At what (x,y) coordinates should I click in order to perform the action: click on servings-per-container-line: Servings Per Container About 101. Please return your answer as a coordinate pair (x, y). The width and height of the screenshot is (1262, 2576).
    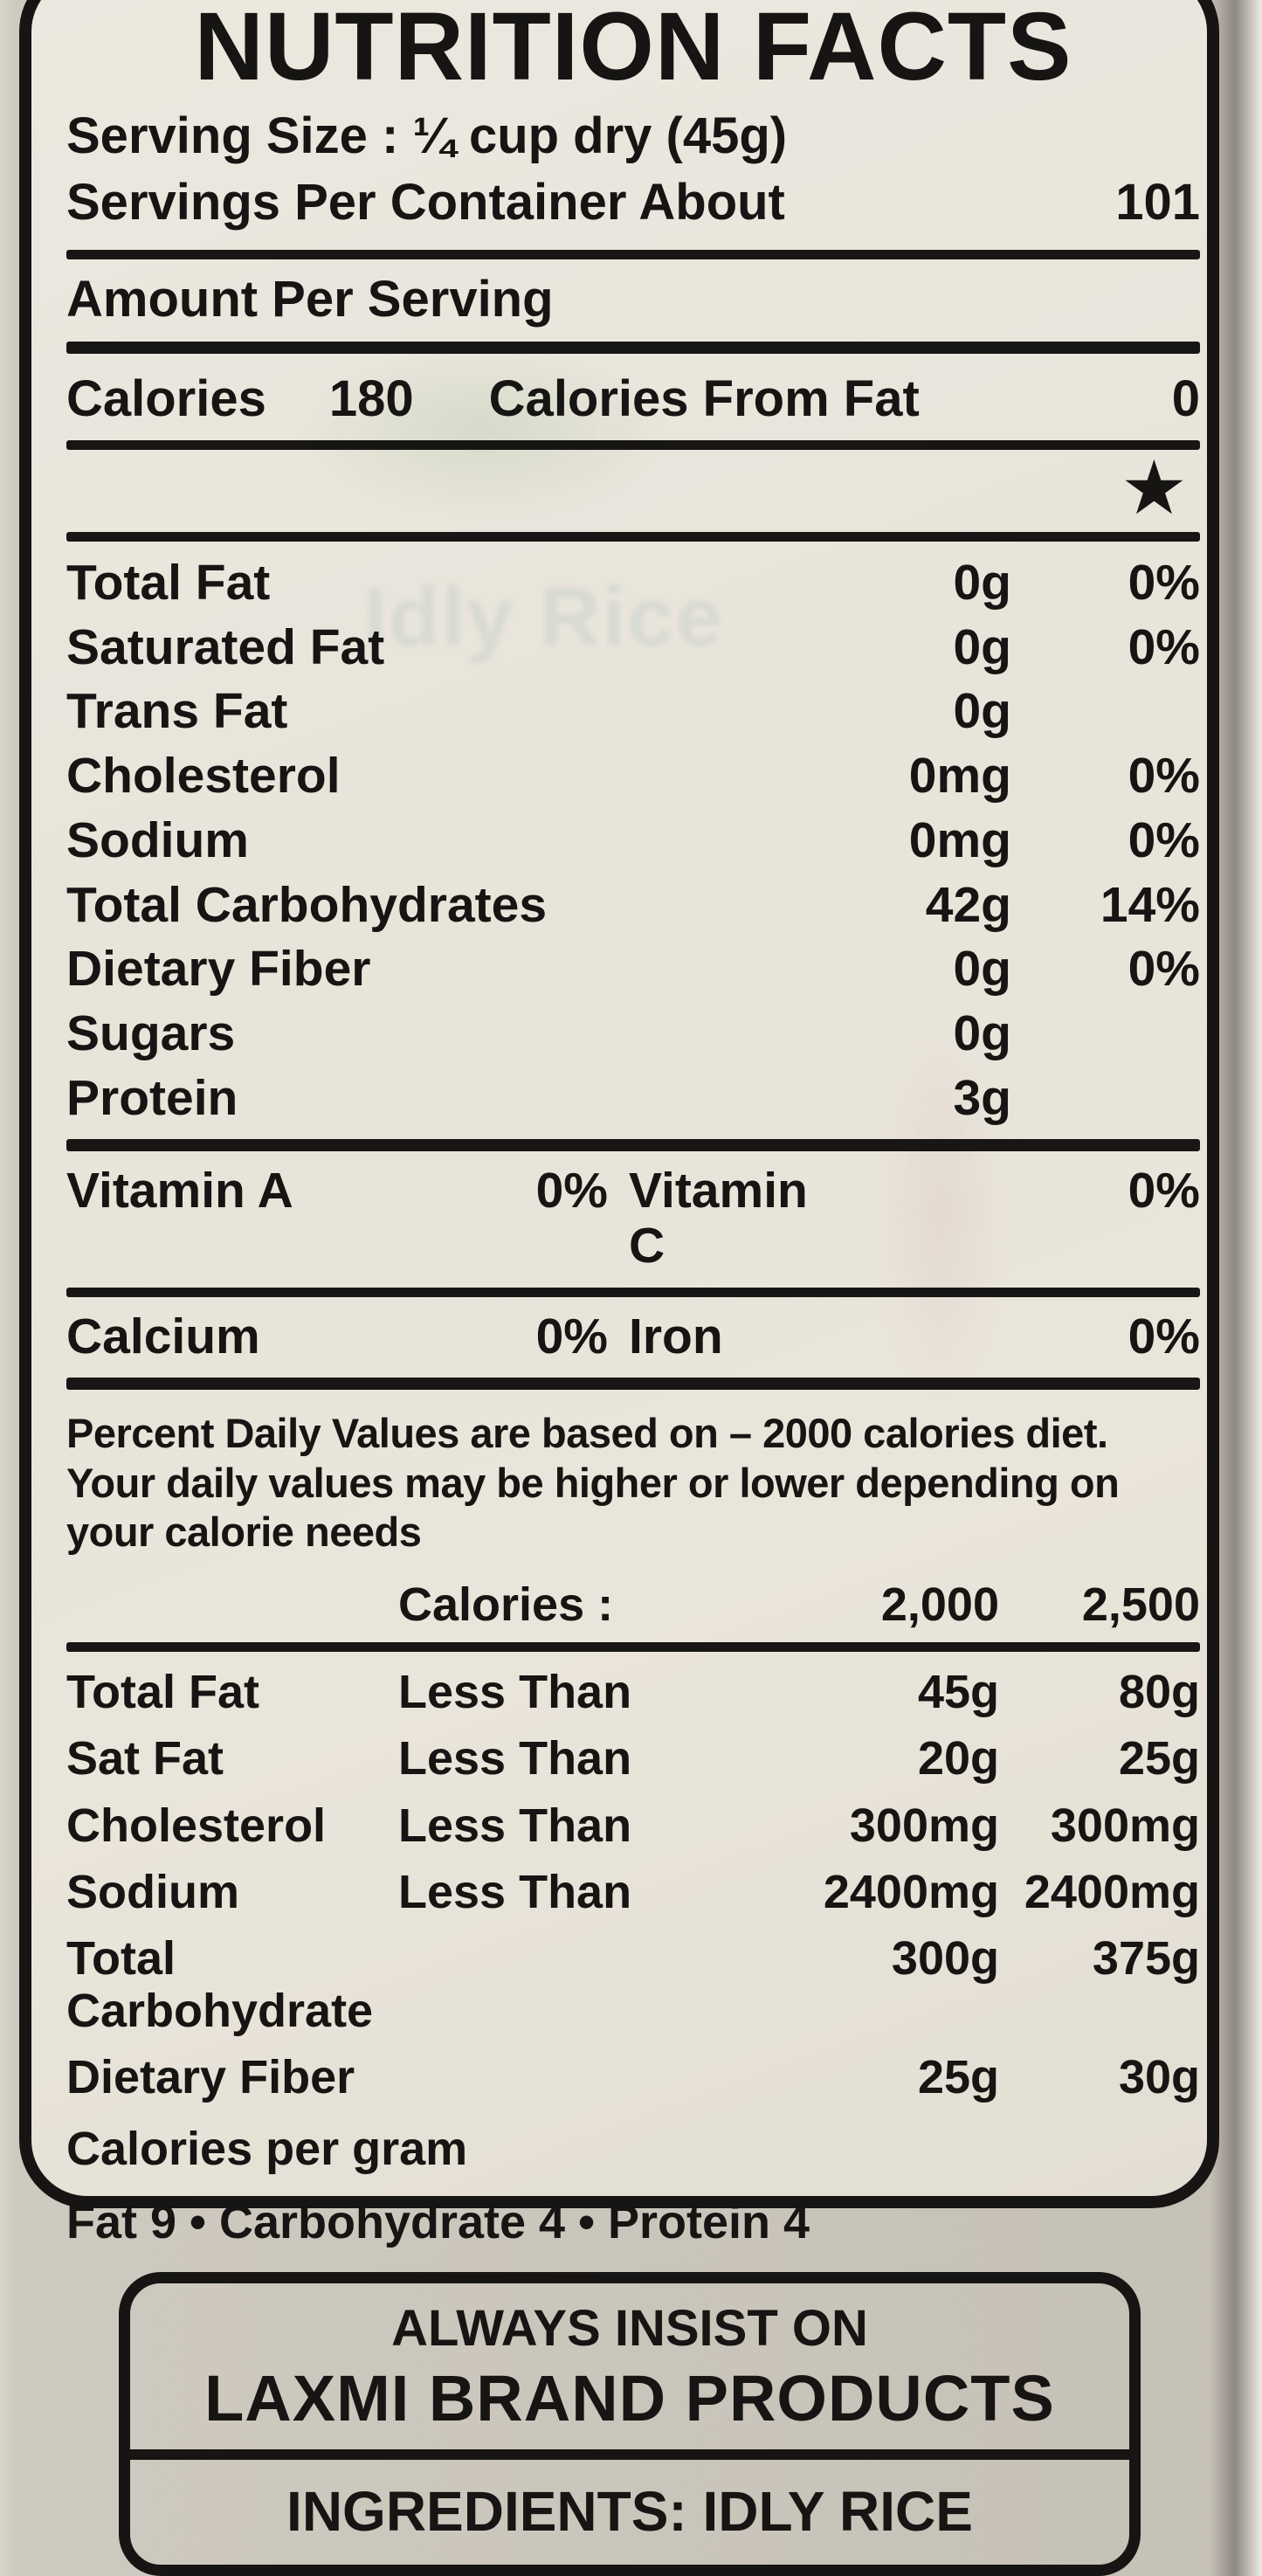
    Looking at the image, I should click on (633, 203).